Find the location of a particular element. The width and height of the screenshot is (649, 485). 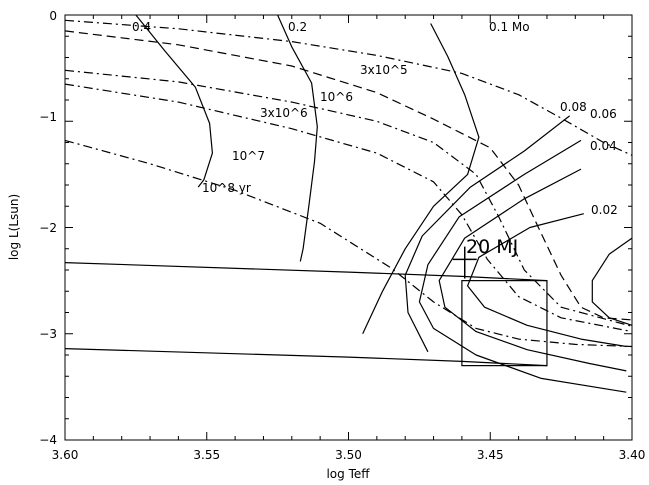

age-label-1e6: 10^6 is located at coordinates (336, 97).